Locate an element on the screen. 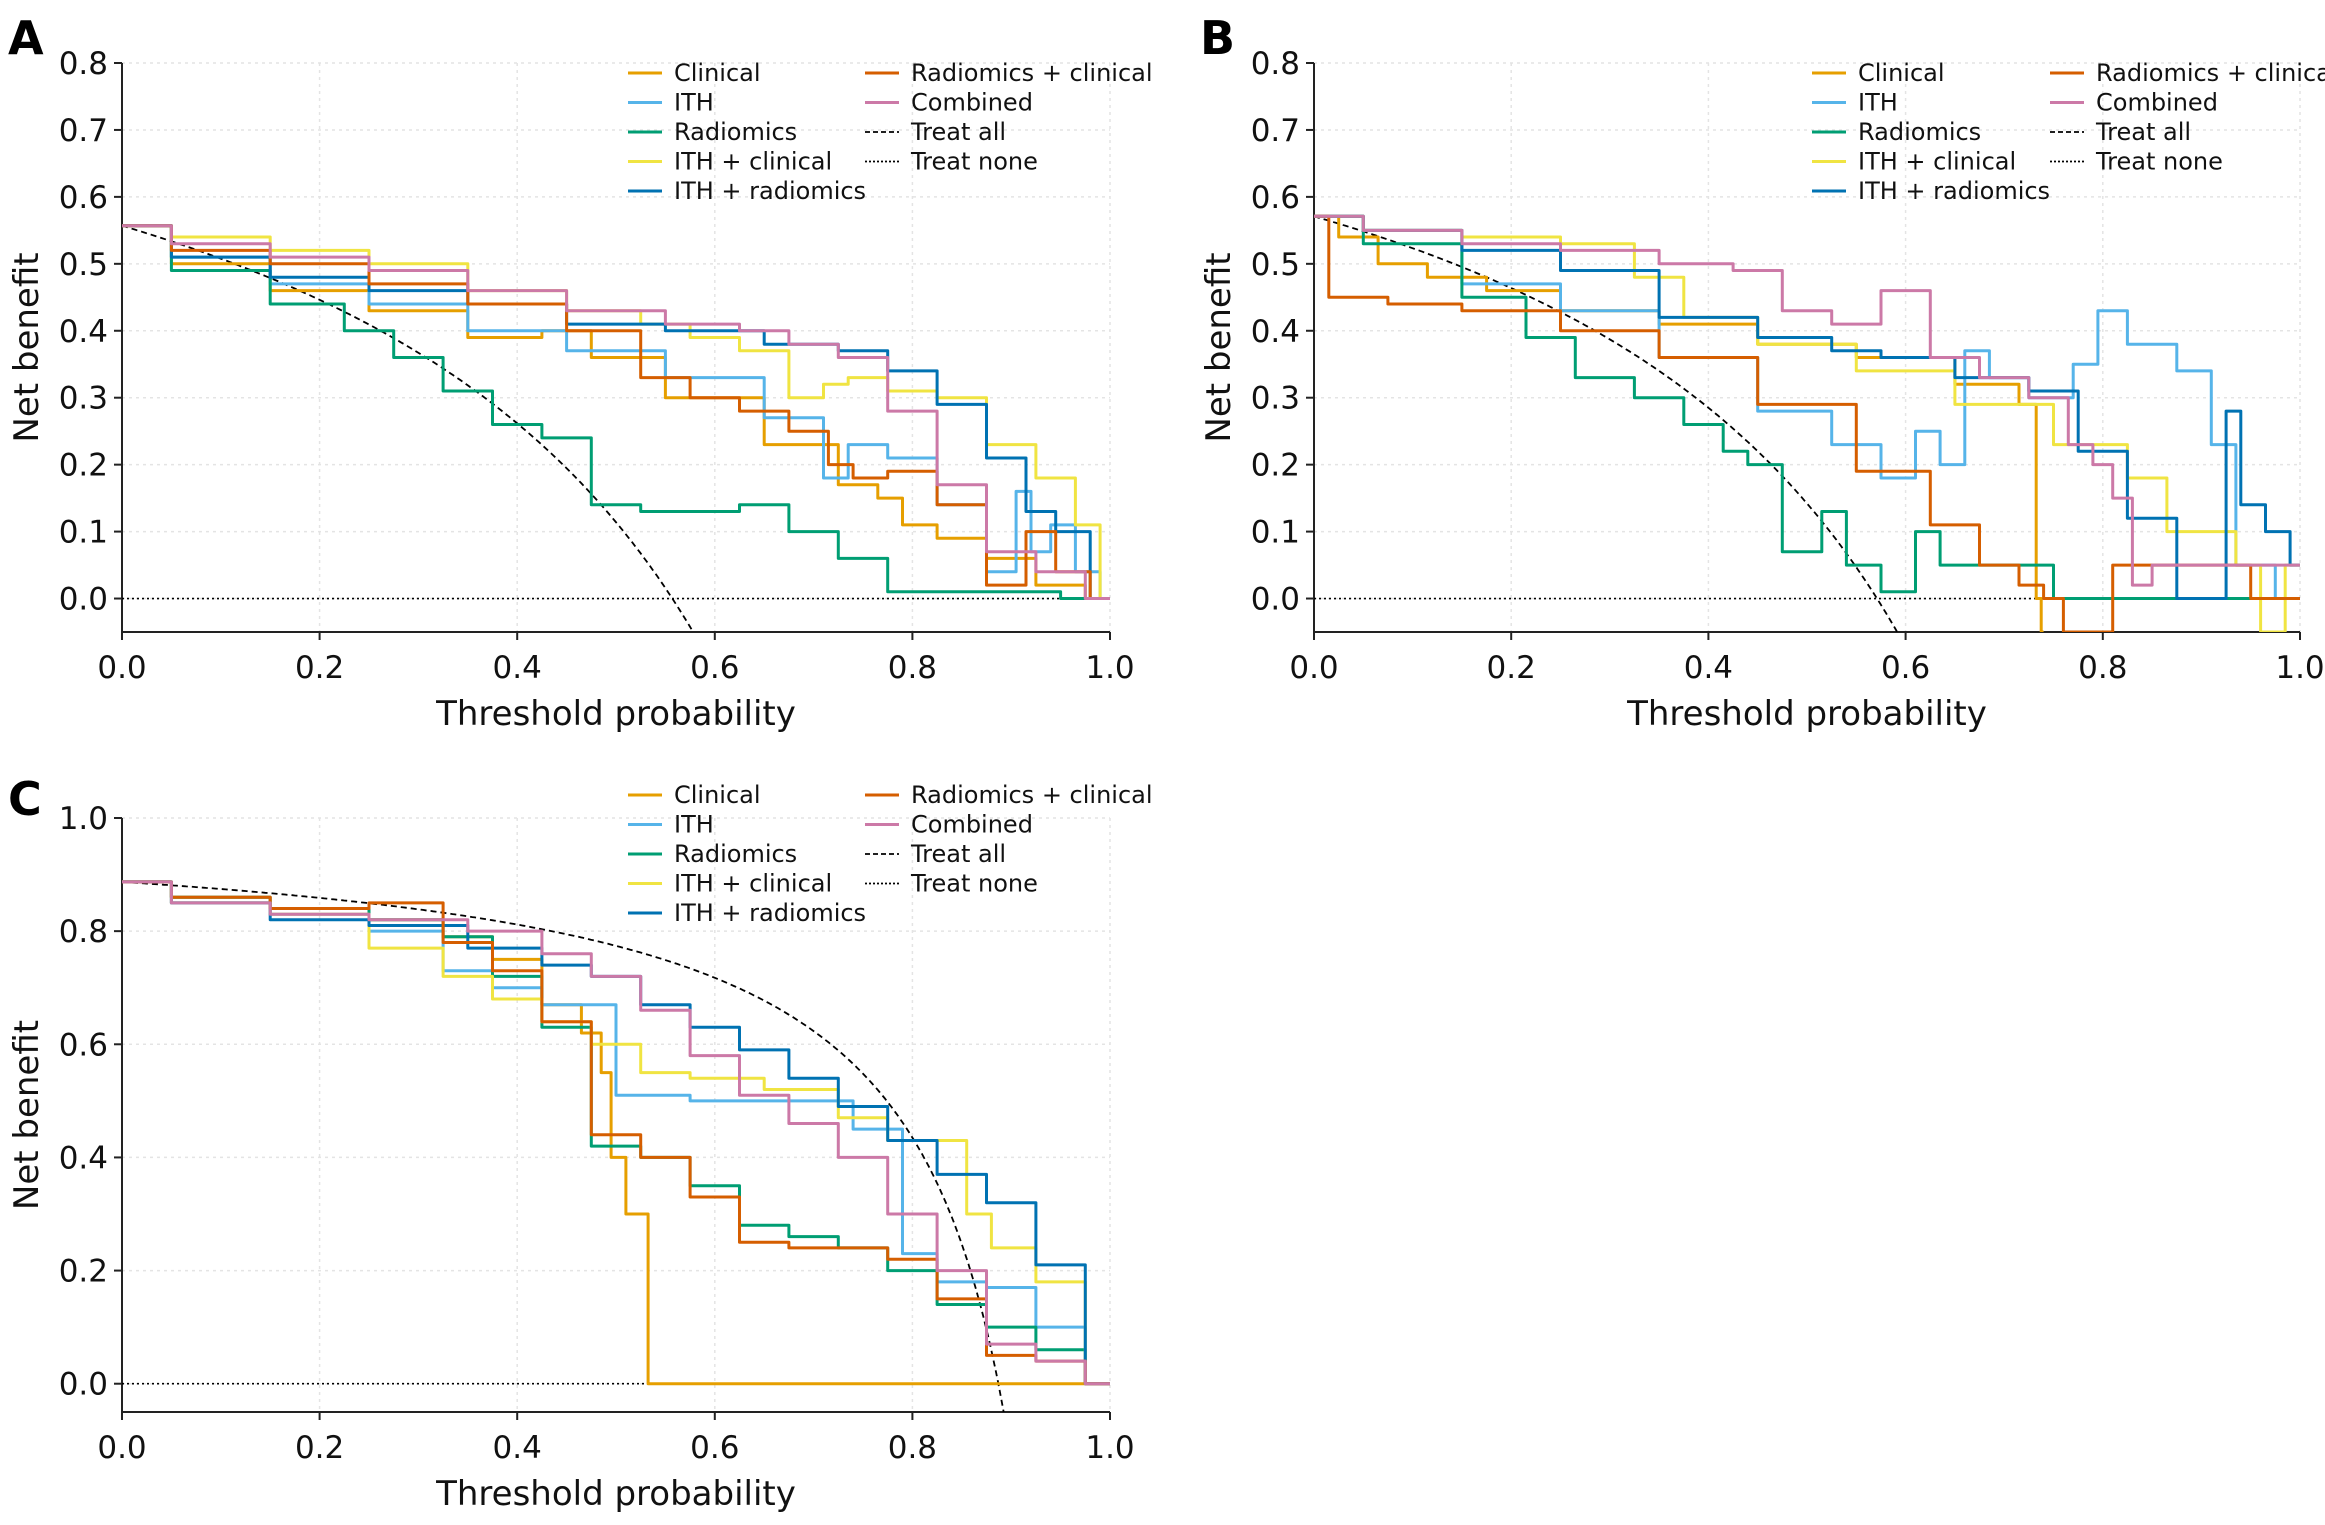 Image resolution: width=2325 pixels, height=1525 pixels. panel-c-ytick-label: 0.4 is located at coordinates (83, 1158).